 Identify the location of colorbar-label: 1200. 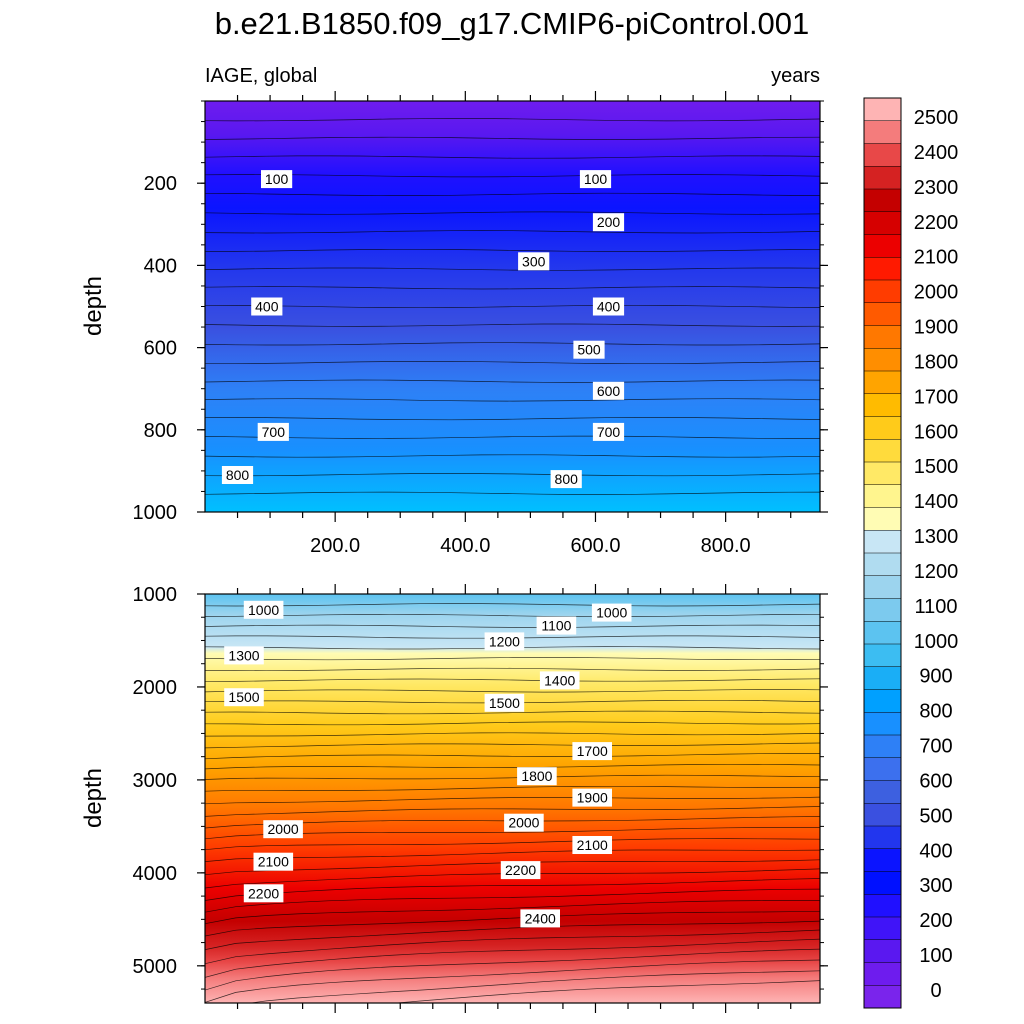
(936, 572).